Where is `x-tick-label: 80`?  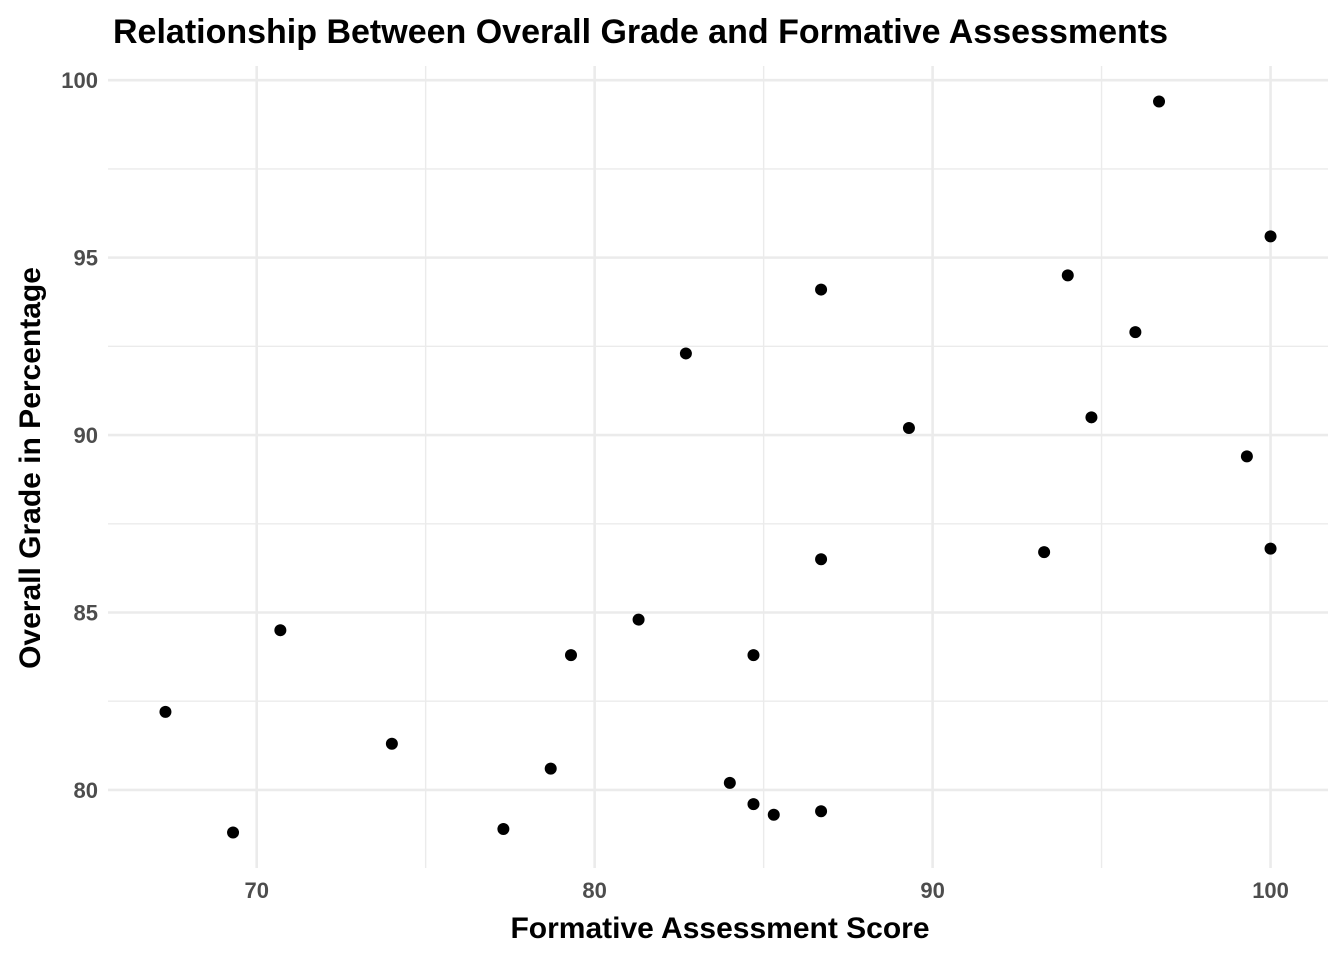 x-tick-label: 80 is located at coordinates (594, 890).